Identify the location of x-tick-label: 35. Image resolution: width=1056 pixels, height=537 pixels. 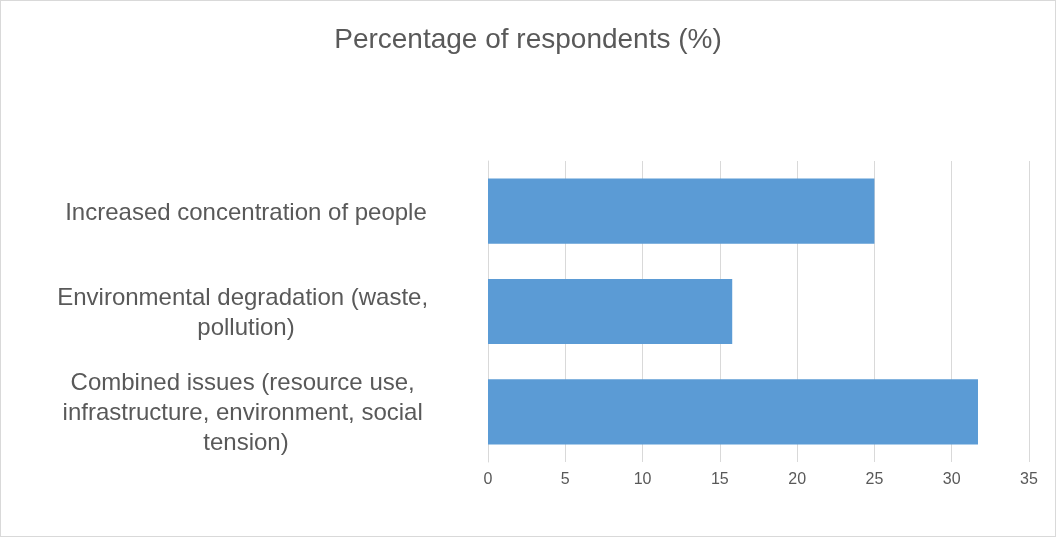
(1029, 478).